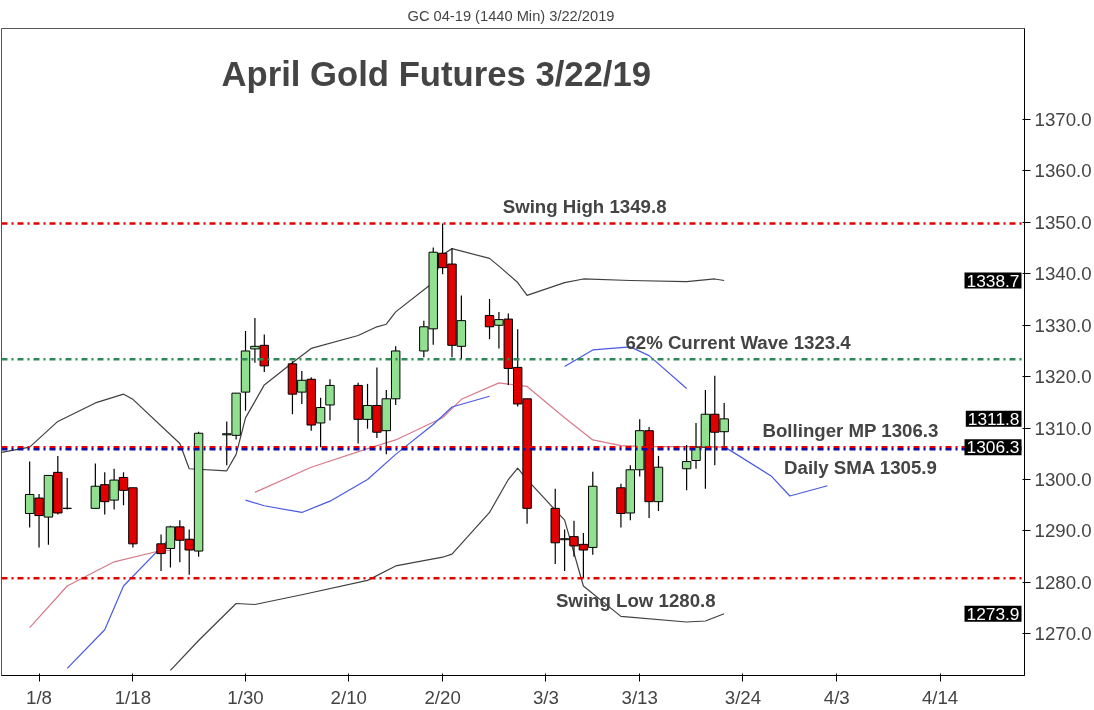  I want to click on y-tick-label: 1300.0, so click(1063, 480).